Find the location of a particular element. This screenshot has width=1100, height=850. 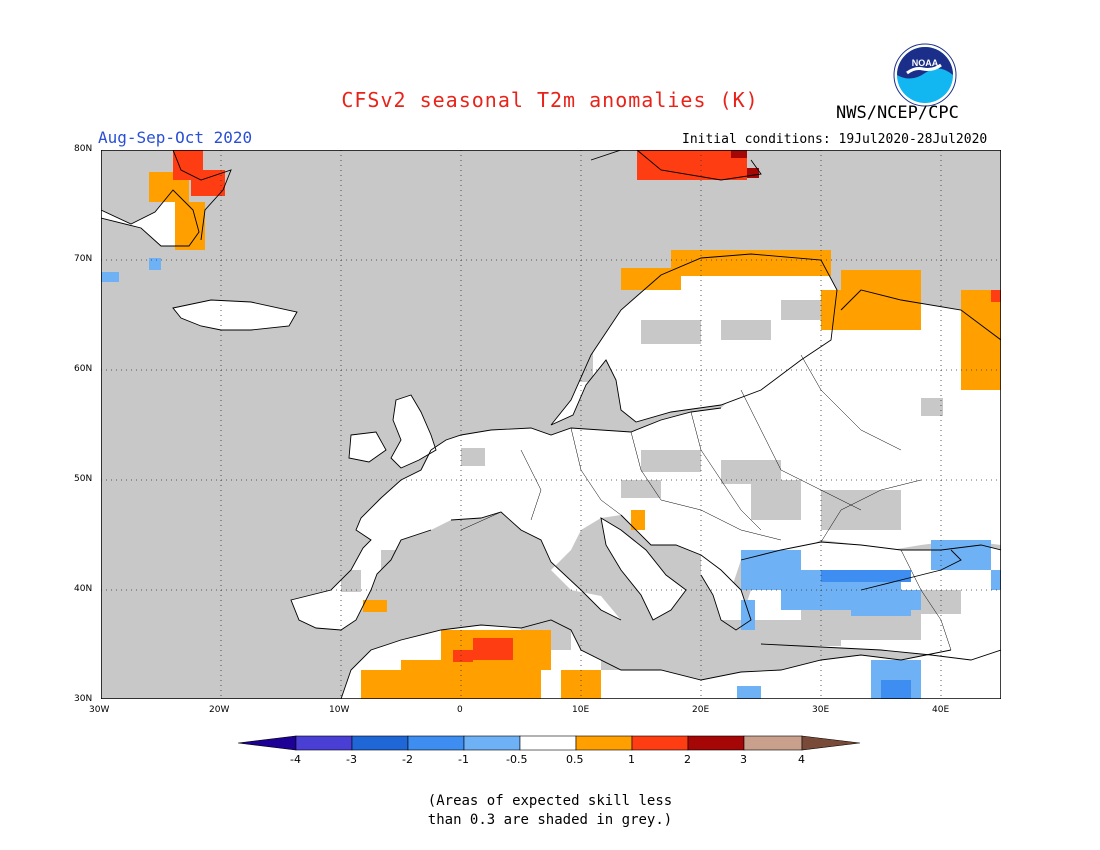

lat-label: 50N is located at coordinates (83, 479).